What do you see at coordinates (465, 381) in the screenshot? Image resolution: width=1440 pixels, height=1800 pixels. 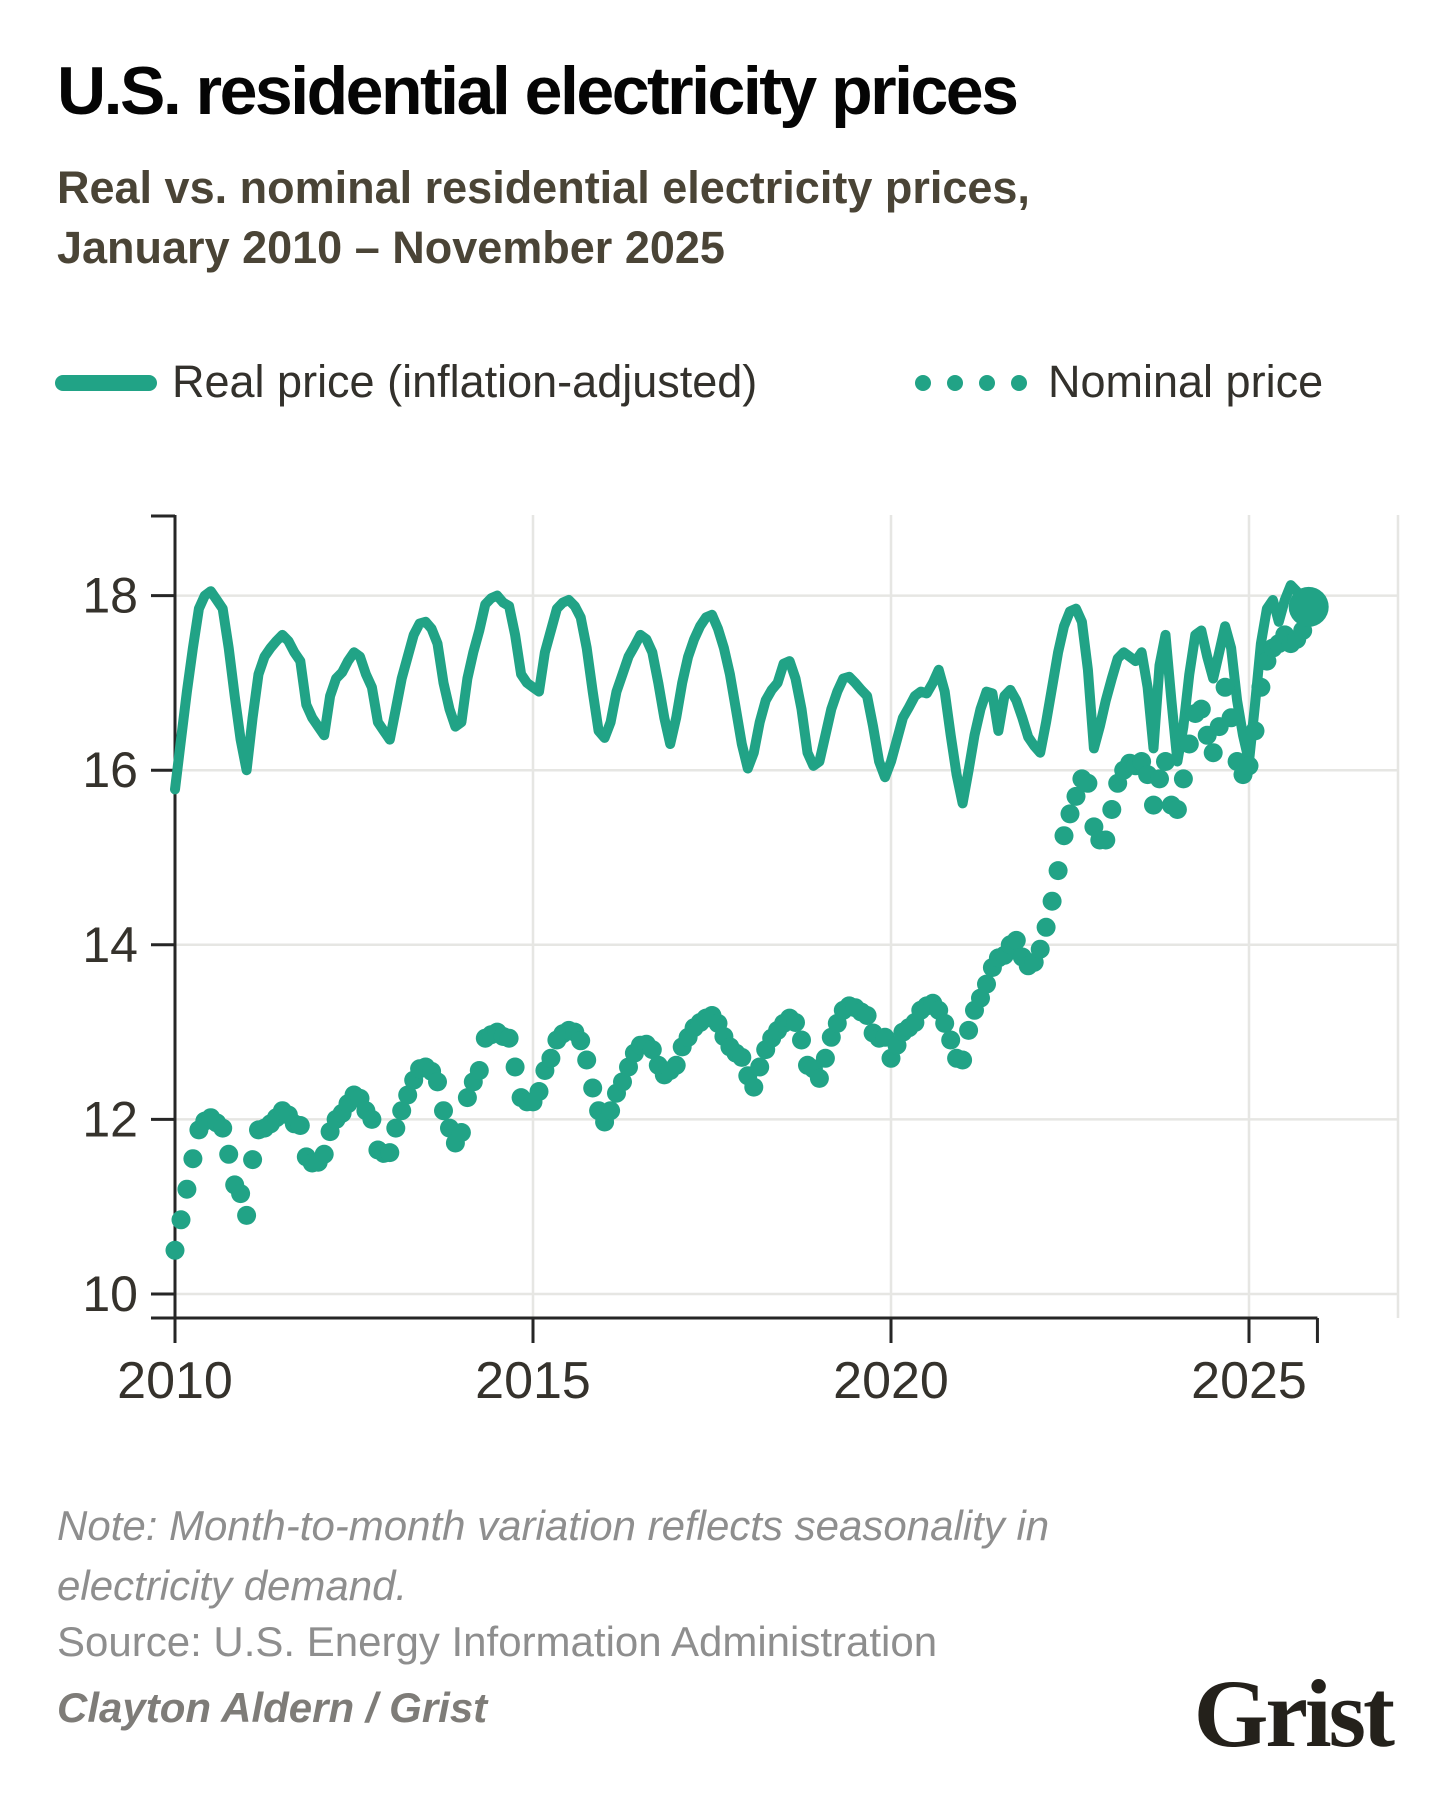 I see `legend-label-real: Real price (inflation-adjusted)` at bounding box center [465, 381].